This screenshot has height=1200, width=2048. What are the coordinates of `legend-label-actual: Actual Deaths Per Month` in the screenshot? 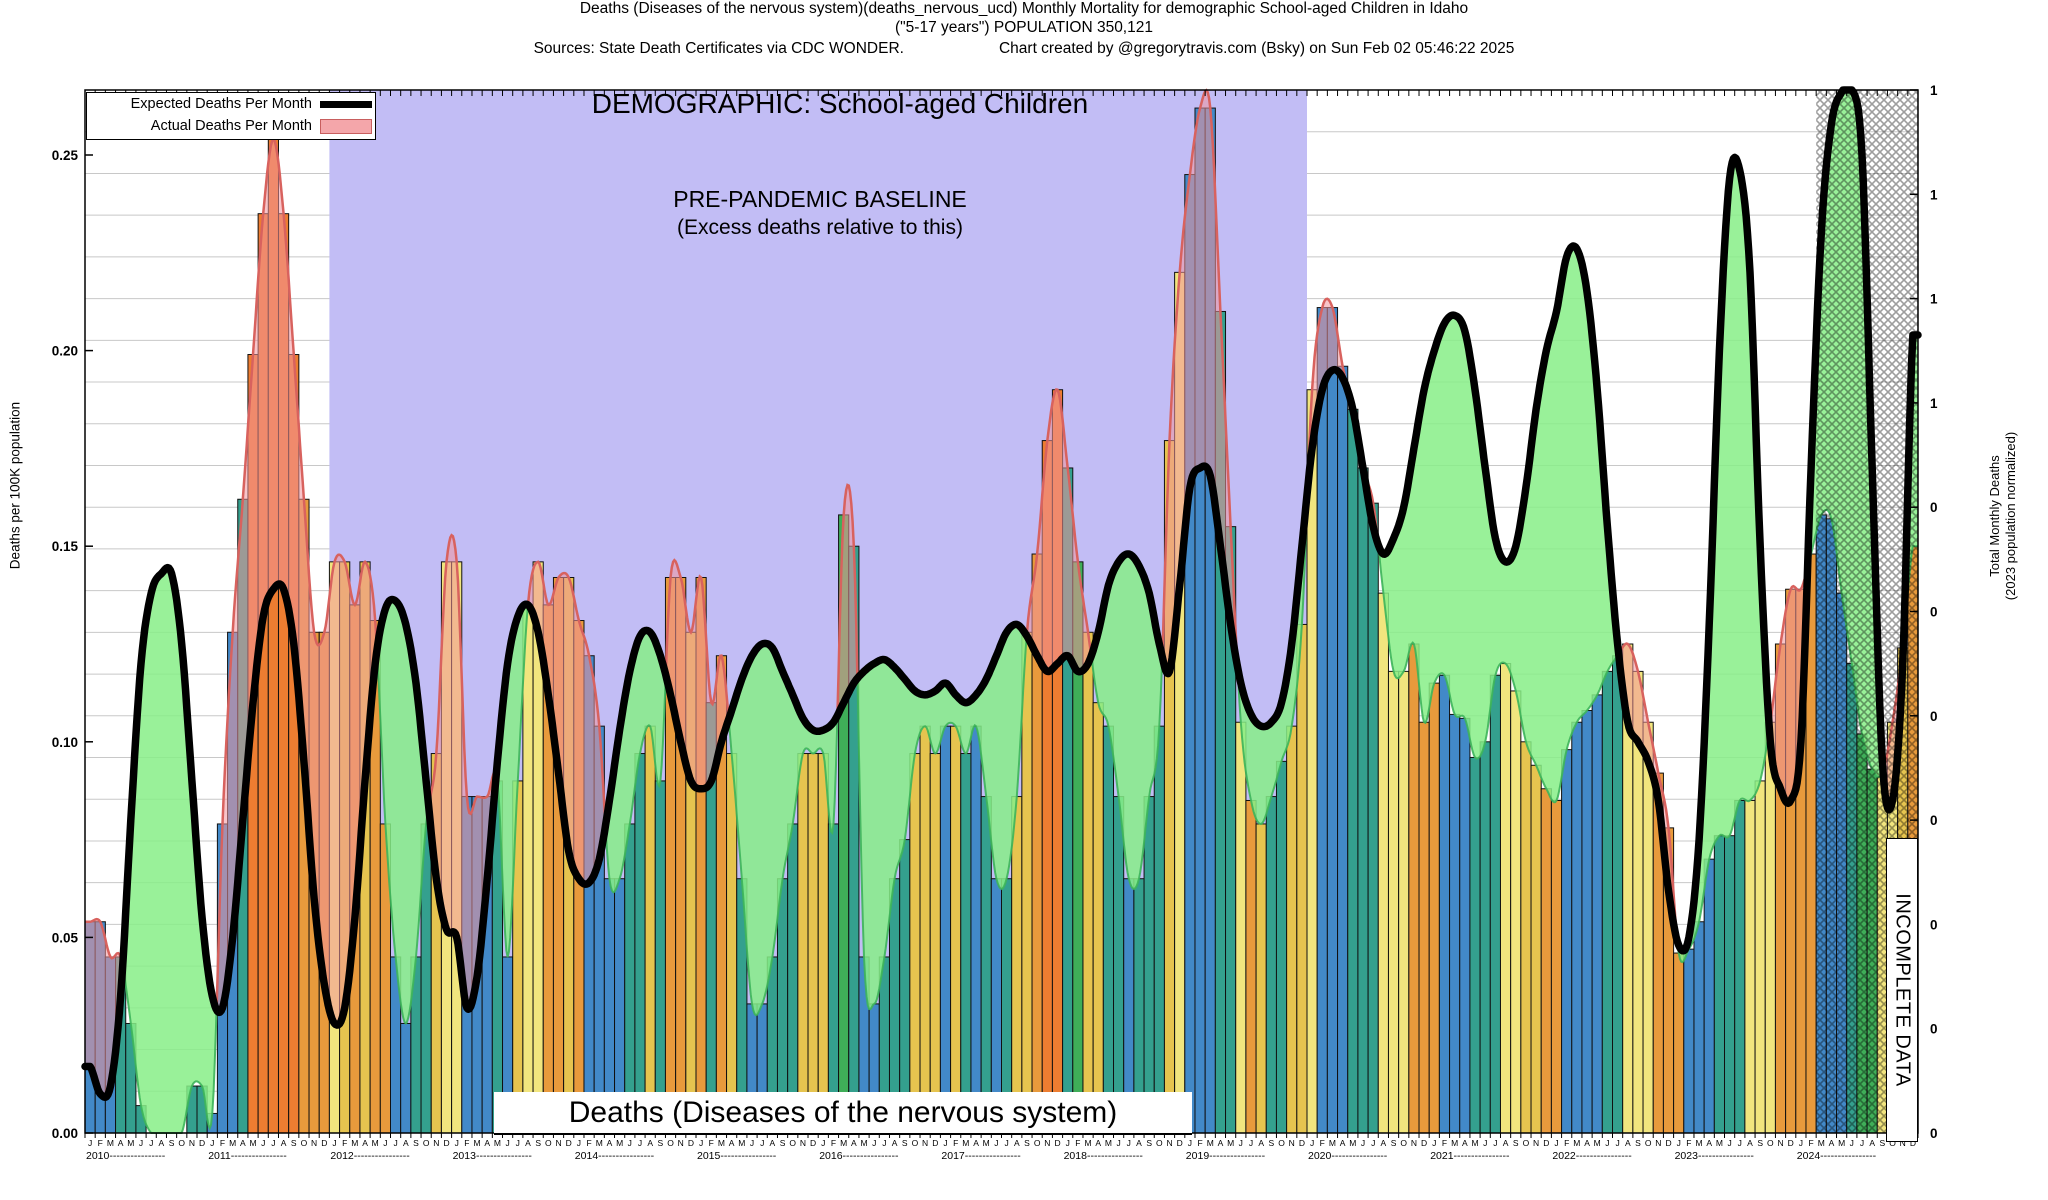 It's located at (231, 126).